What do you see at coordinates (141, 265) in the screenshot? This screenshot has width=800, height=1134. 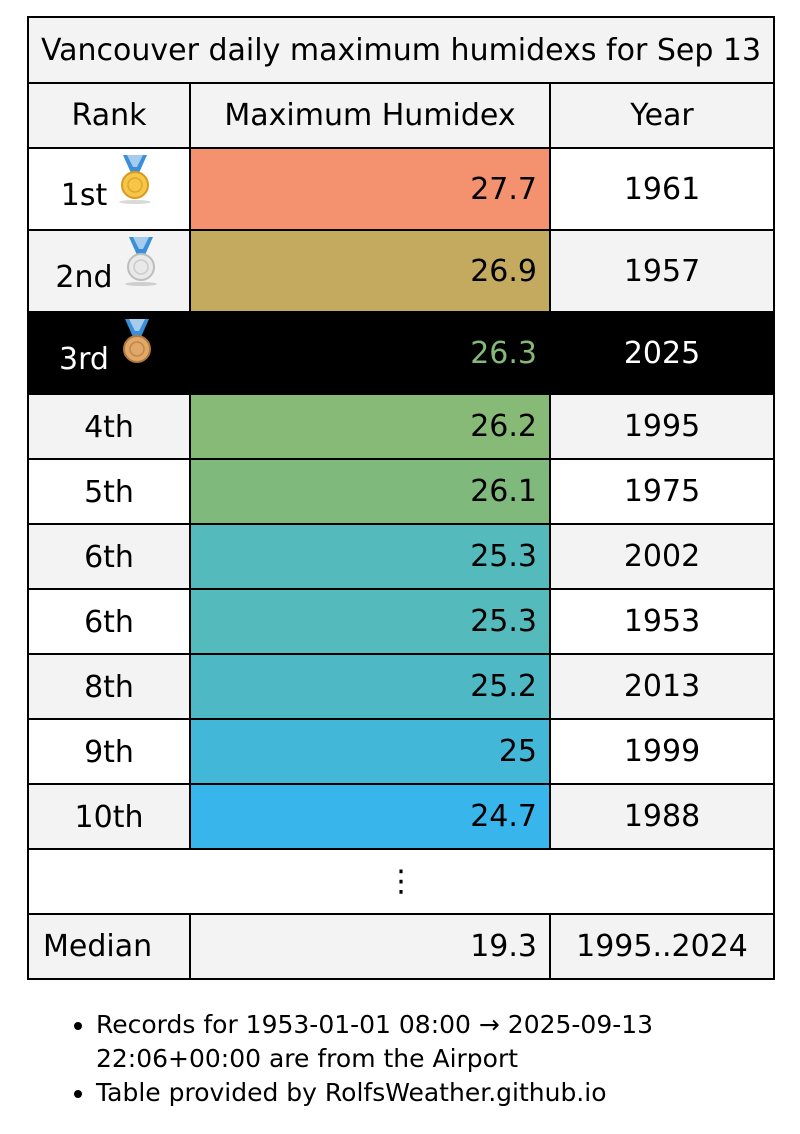 I see `silver-medal-icon` at bounding box center [141, 265].